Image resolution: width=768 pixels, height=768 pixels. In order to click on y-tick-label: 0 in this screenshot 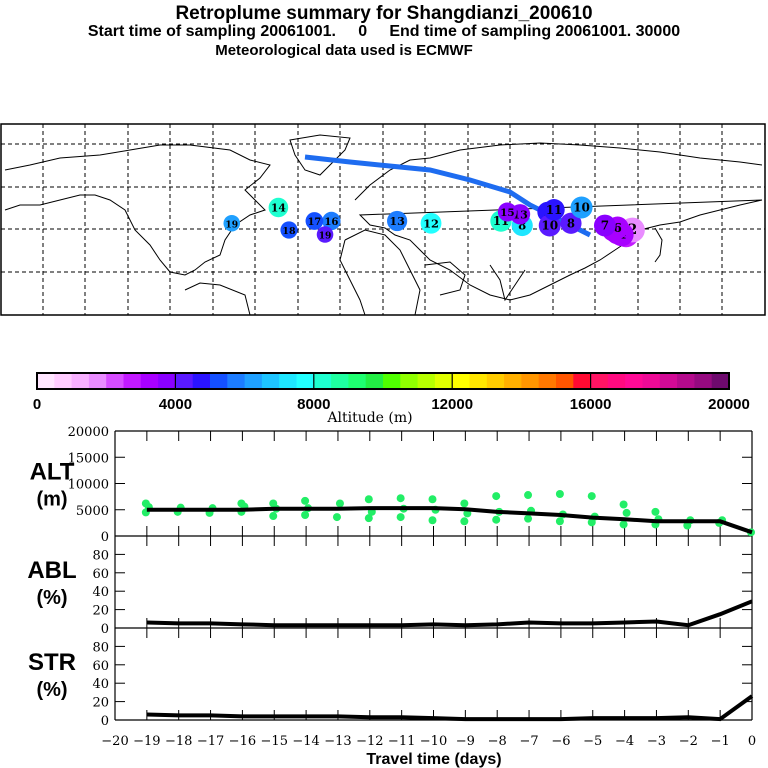, I will do `click(105, 629)`.